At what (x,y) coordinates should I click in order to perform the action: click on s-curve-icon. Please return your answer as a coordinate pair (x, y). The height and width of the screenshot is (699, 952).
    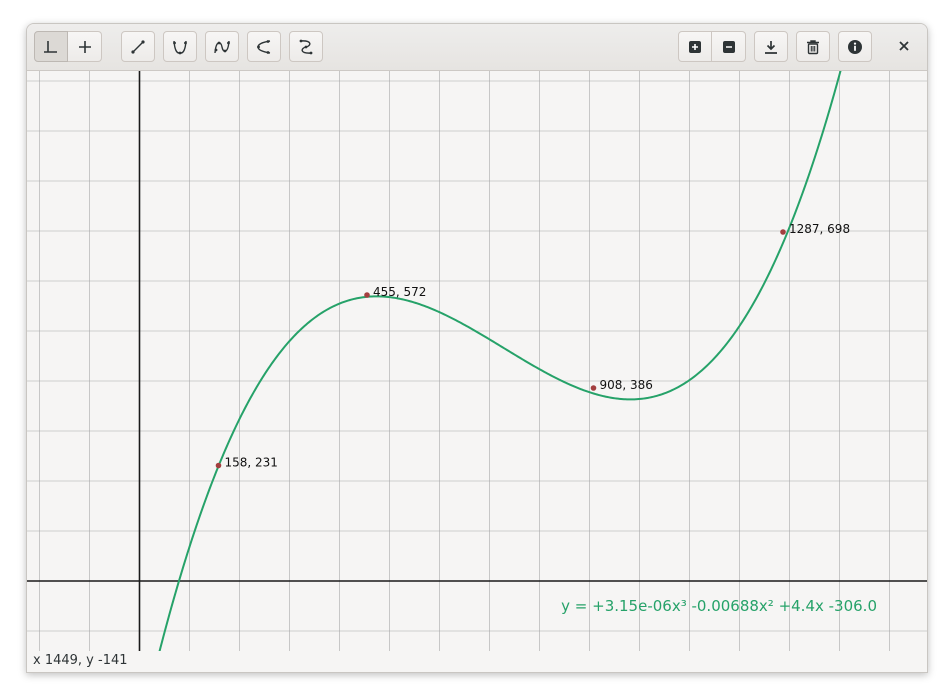
    Looking at the image, I should click on (306, 47).